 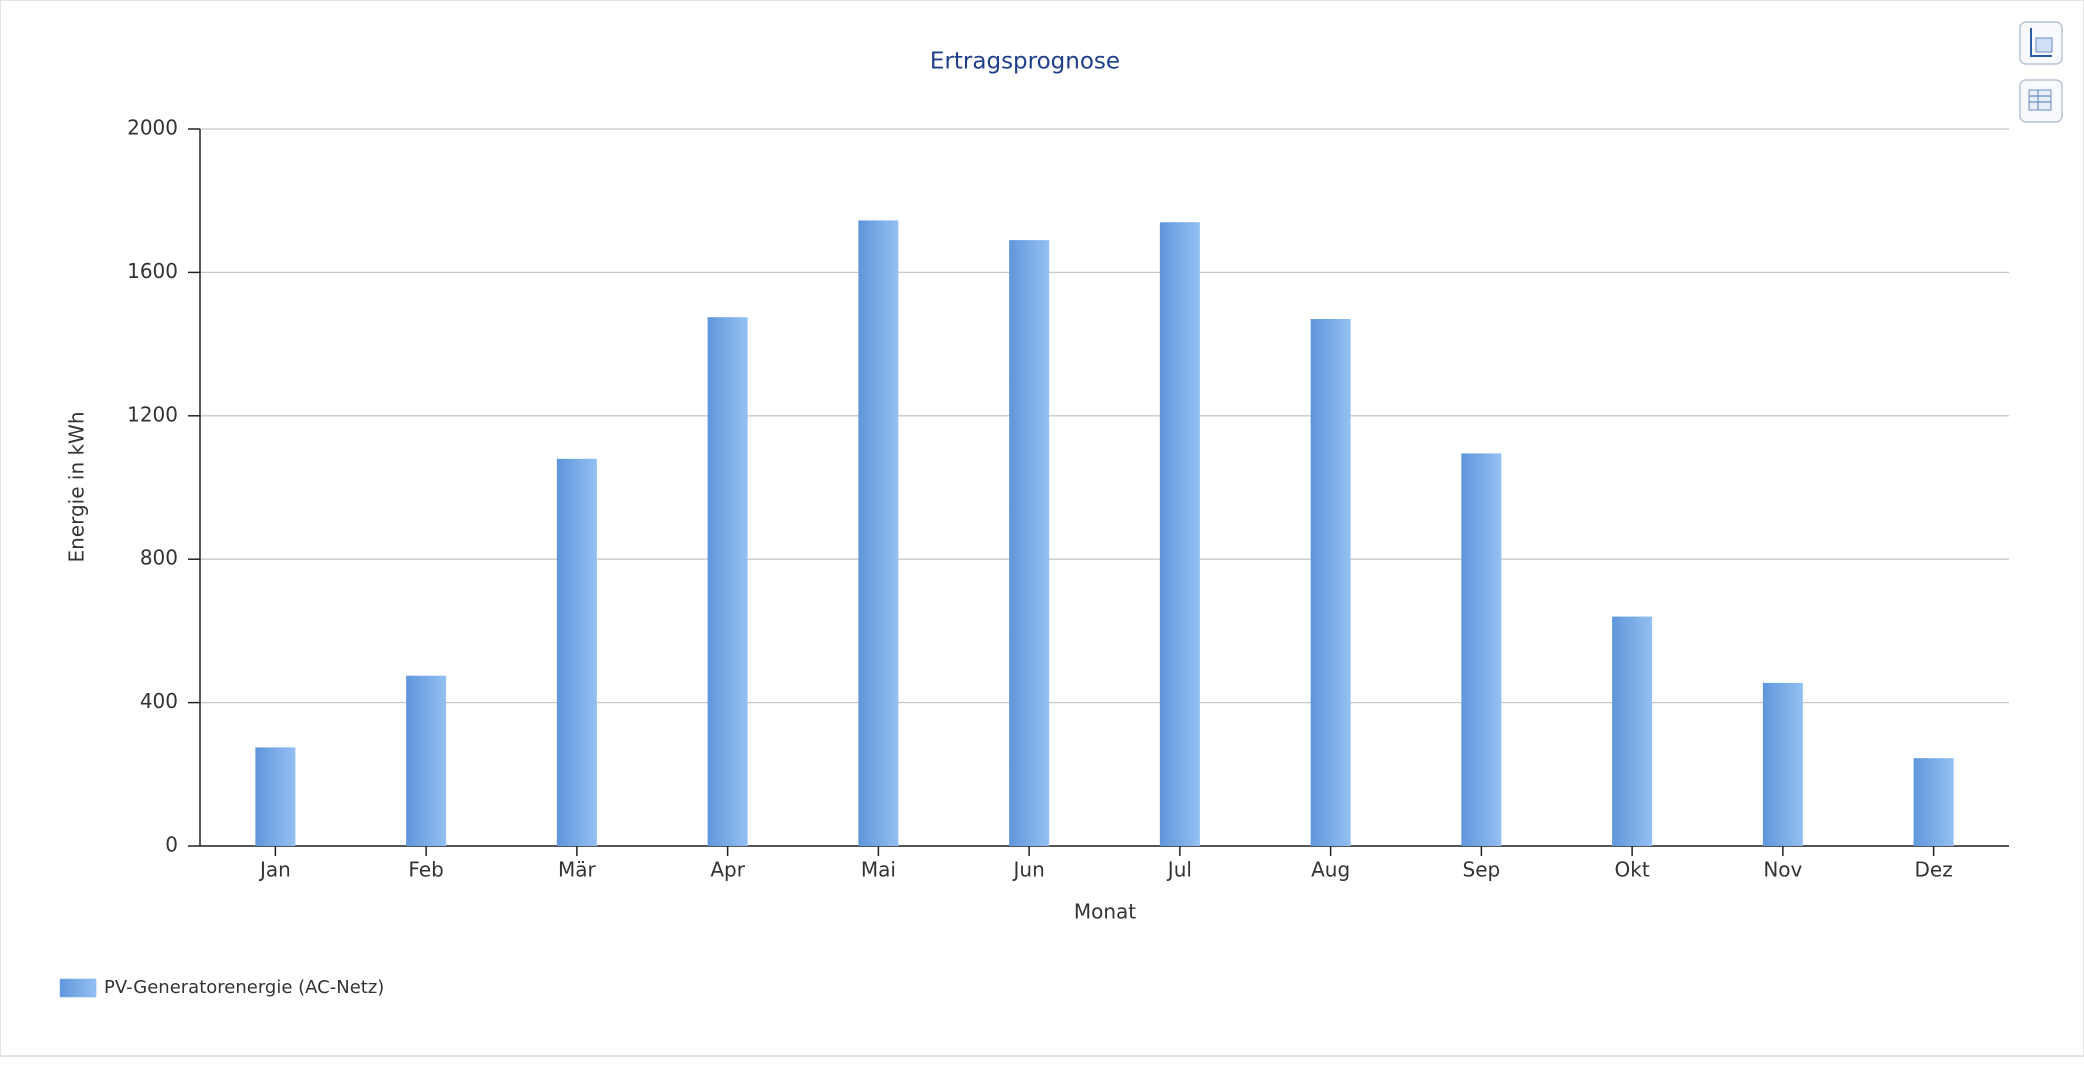 What do you see at coordinates (1028, 870) in the screenshot?
I see `x-tick-label: Jun` at bounding box center [1028, 870].